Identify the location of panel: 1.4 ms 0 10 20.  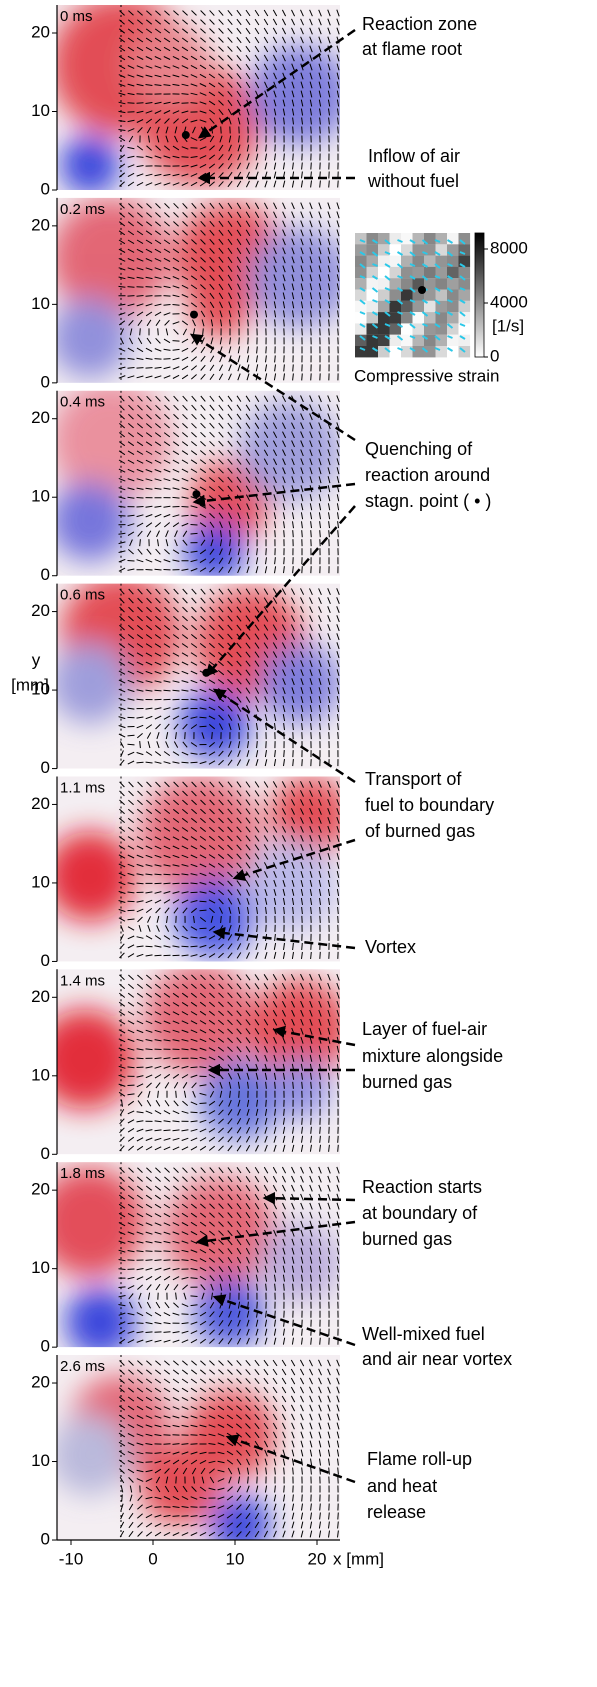
(185, 1066).